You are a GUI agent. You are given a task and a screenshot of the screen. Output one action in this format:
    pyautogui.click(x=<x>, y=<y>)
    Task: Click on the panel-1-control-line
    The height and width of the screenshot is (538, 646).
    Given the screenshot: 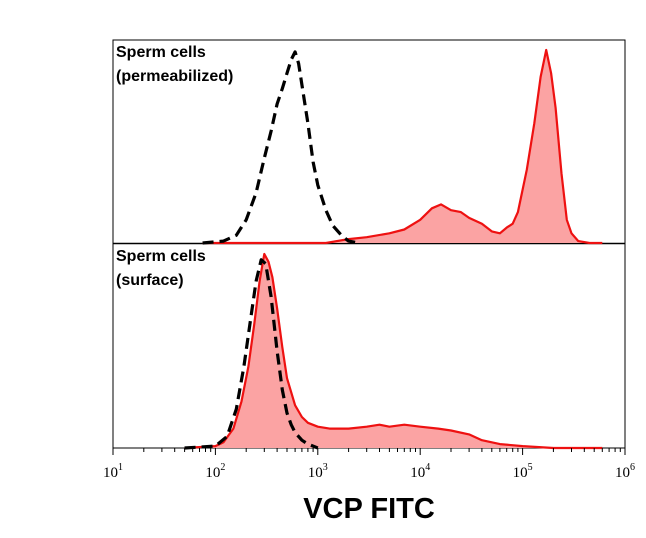 What is the action you would take?
    pyautogui.click(x=280, y=147)
    